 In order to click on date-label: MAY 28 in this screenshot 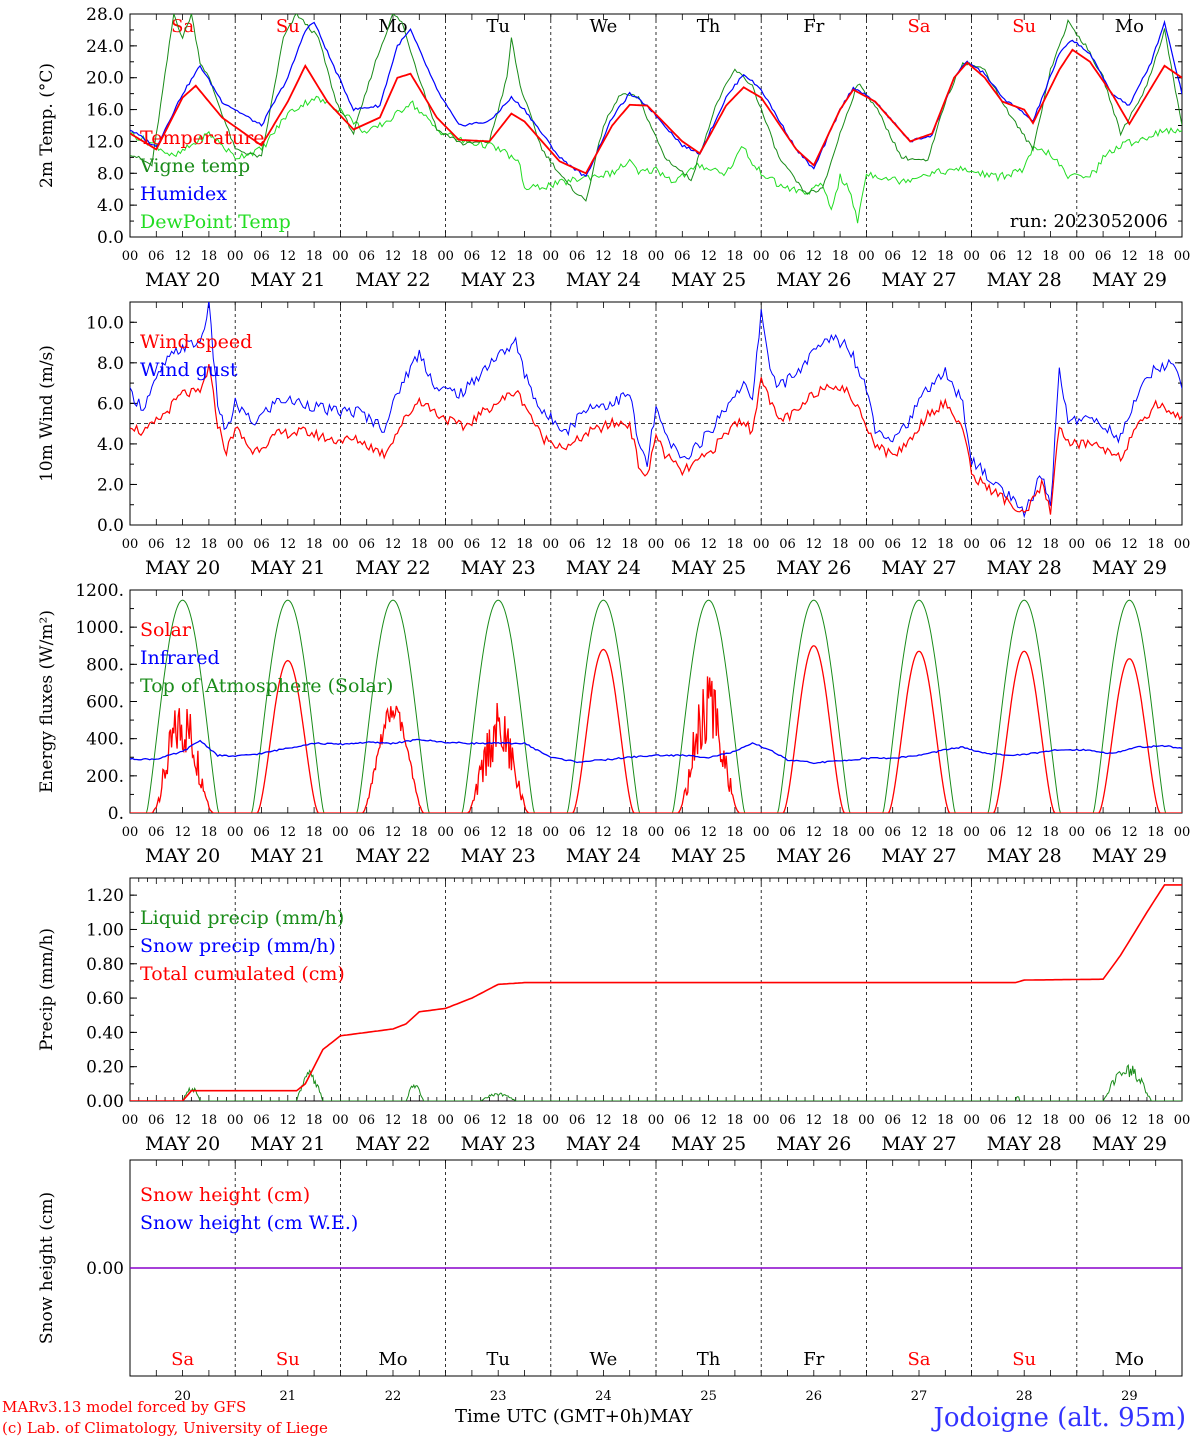, I will do `click(1024, 280)`.